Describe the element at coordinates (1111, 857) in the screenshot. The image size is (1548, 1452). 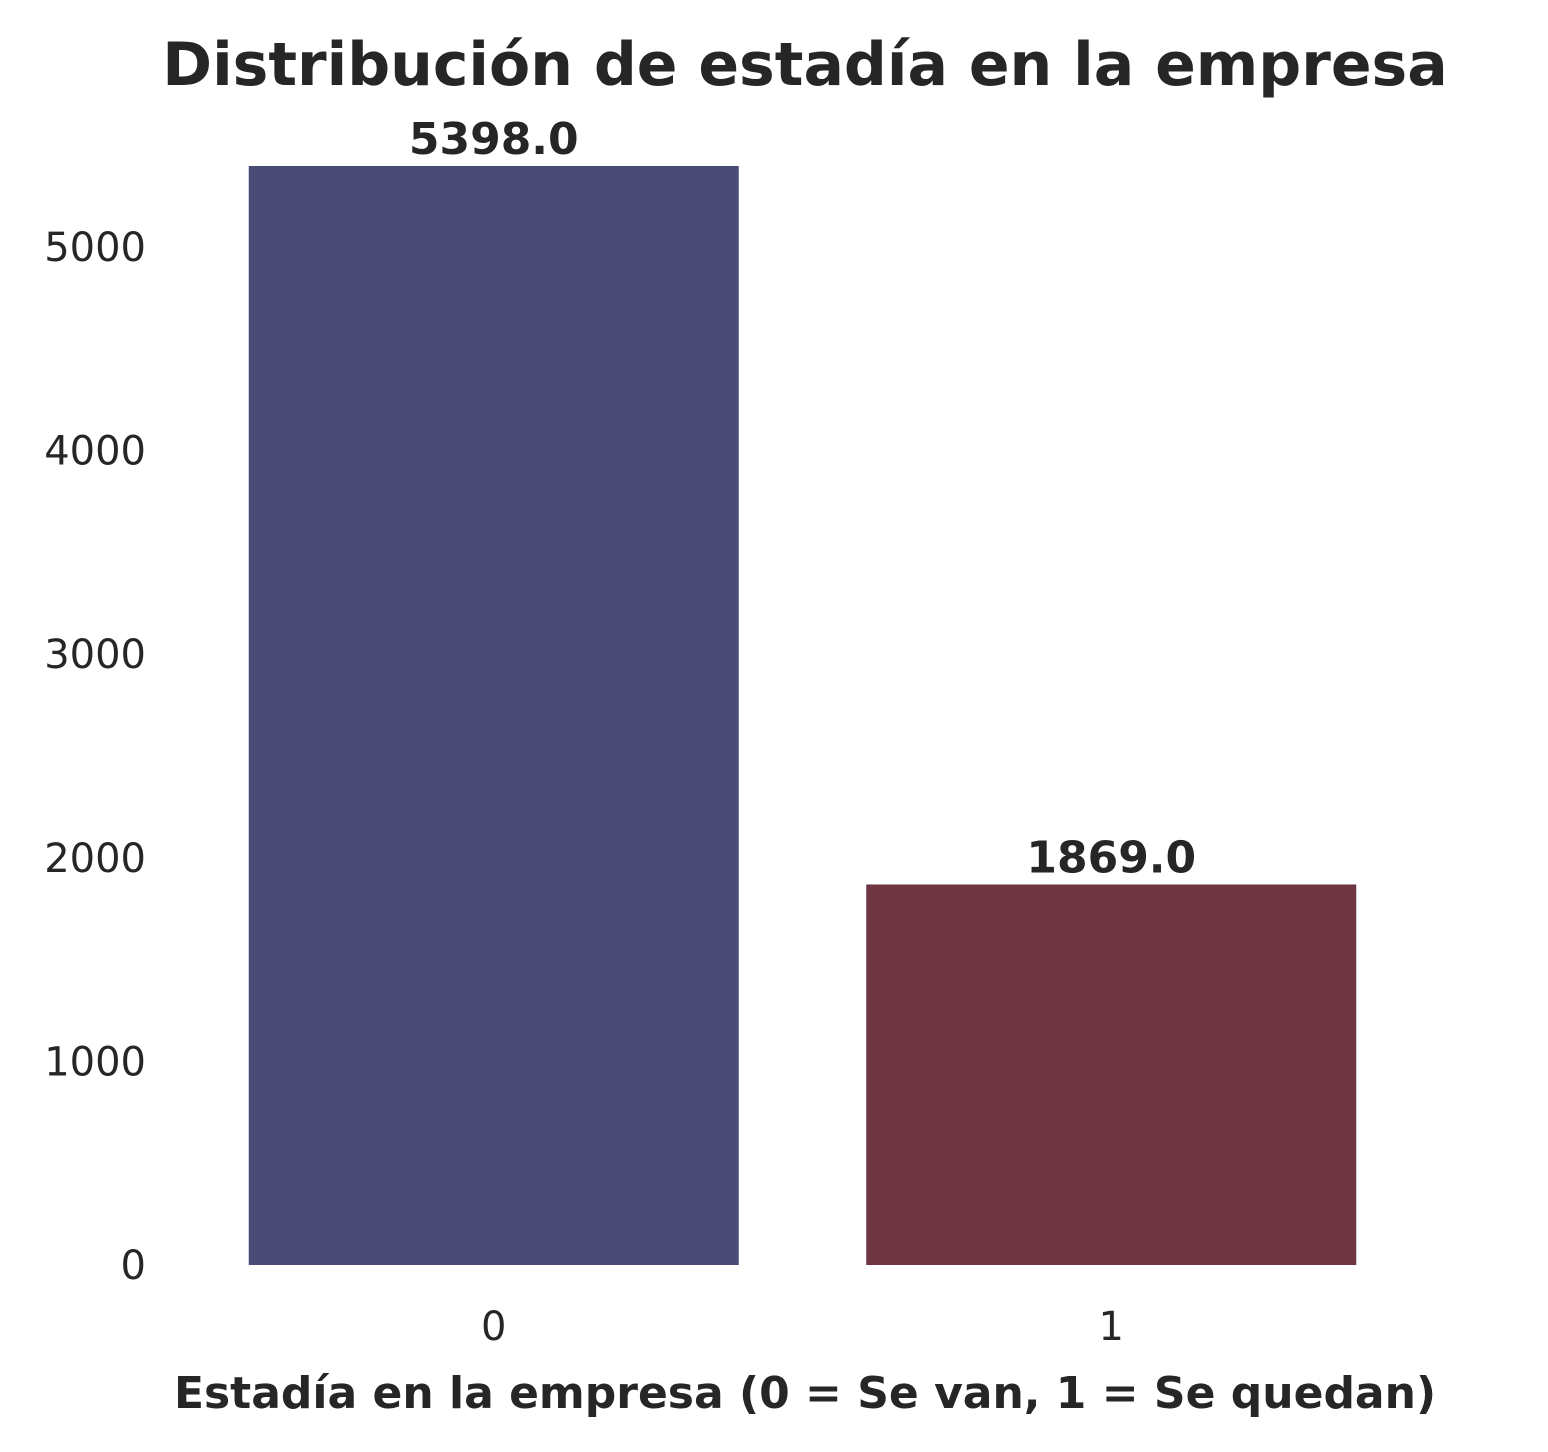
I see `bar-value-label: 1869.0` at that location.